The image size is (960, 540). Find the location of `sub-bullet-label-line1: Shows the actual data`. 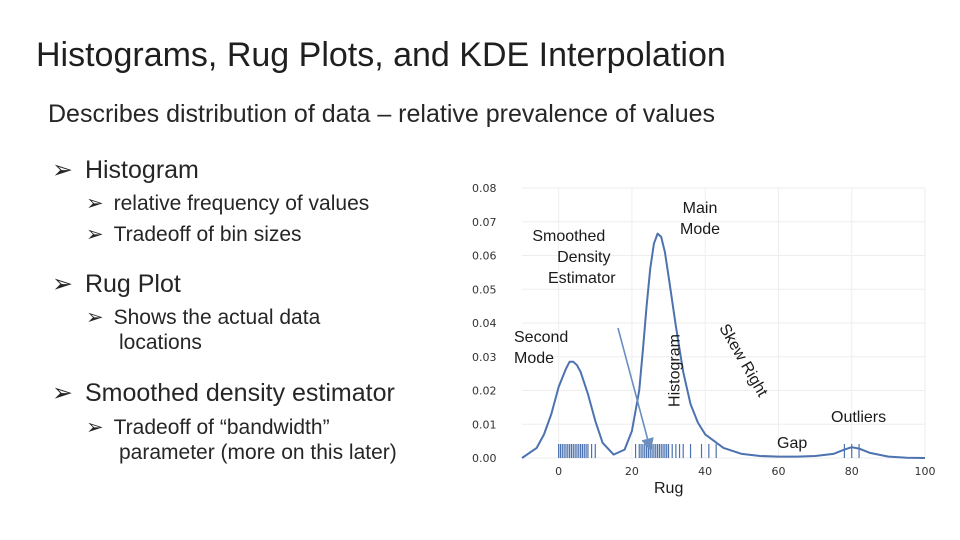

sub-bullet-label-line1: Shows the actual data is located at coordinates (217, 317).